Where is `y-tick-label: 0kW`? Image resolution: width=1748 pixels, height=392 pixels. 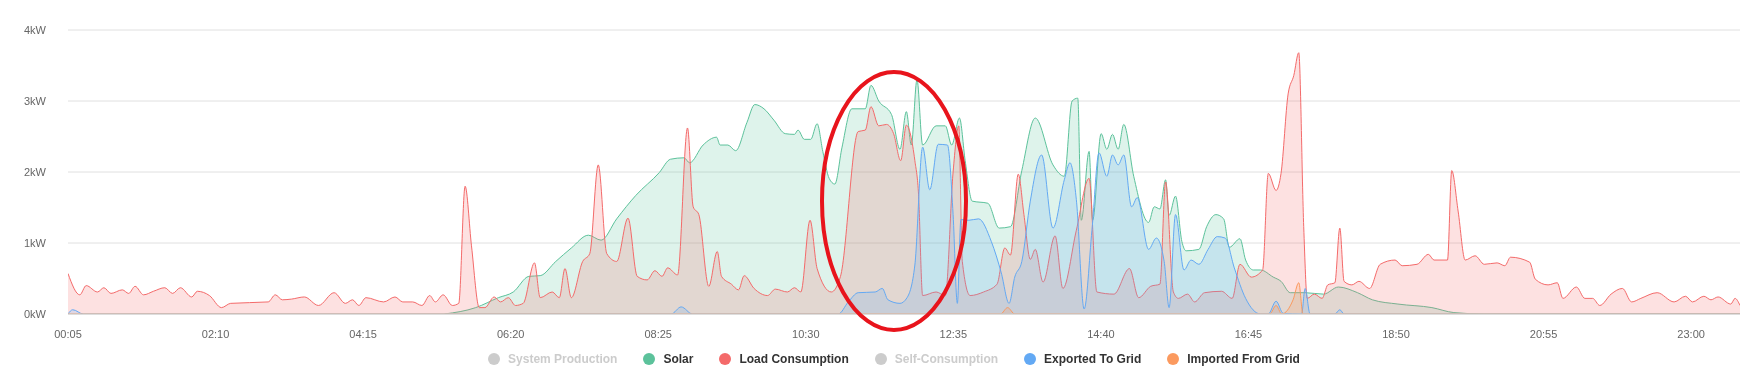 y-tick-label: 0kW is located at coordinates (35, 313).